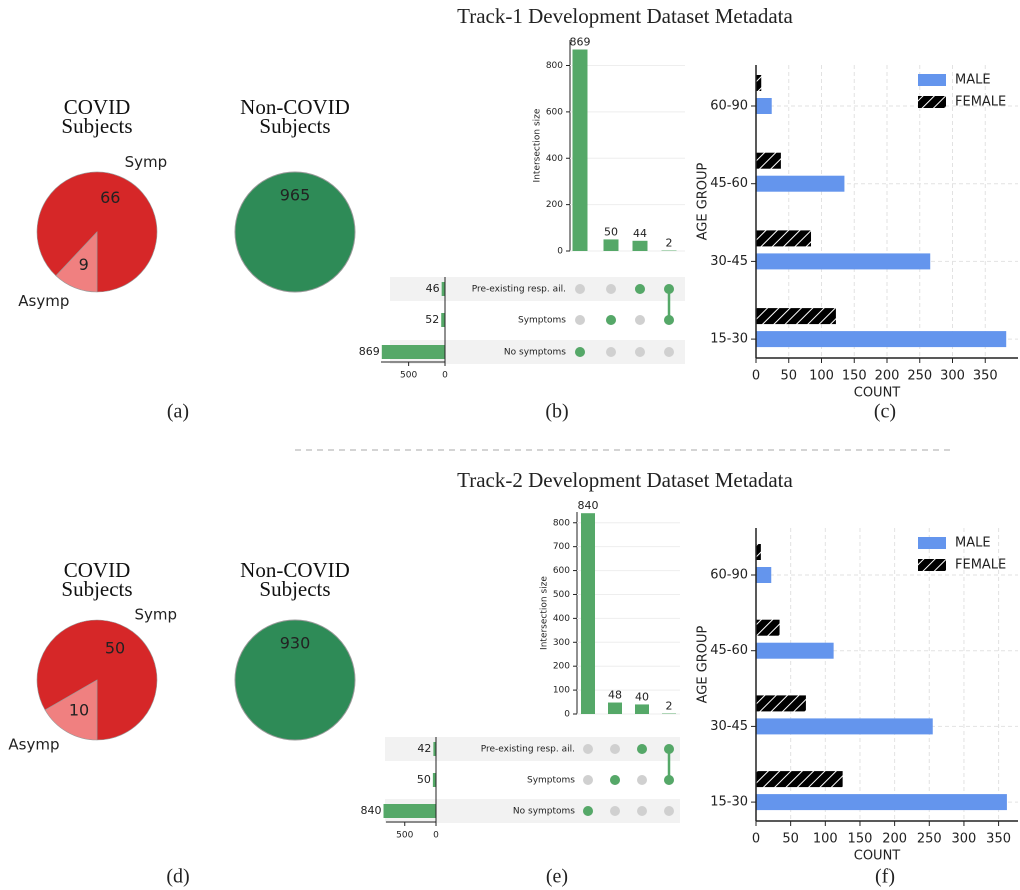  What do you see at coordinates (729, 726) in the screenshot?
I see `y-tick-label: 30-45` at bounding box center [729, 726].